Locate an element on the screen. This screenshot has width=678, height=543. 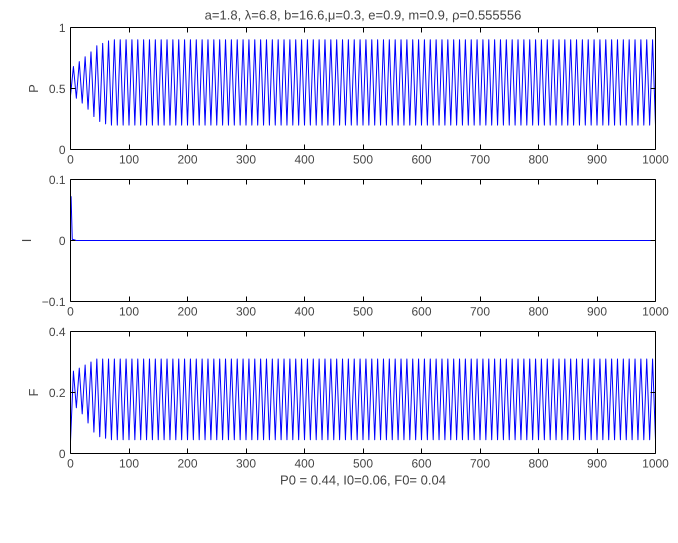
y-tick-label: 0.5 is located at coordinates (57, 89).